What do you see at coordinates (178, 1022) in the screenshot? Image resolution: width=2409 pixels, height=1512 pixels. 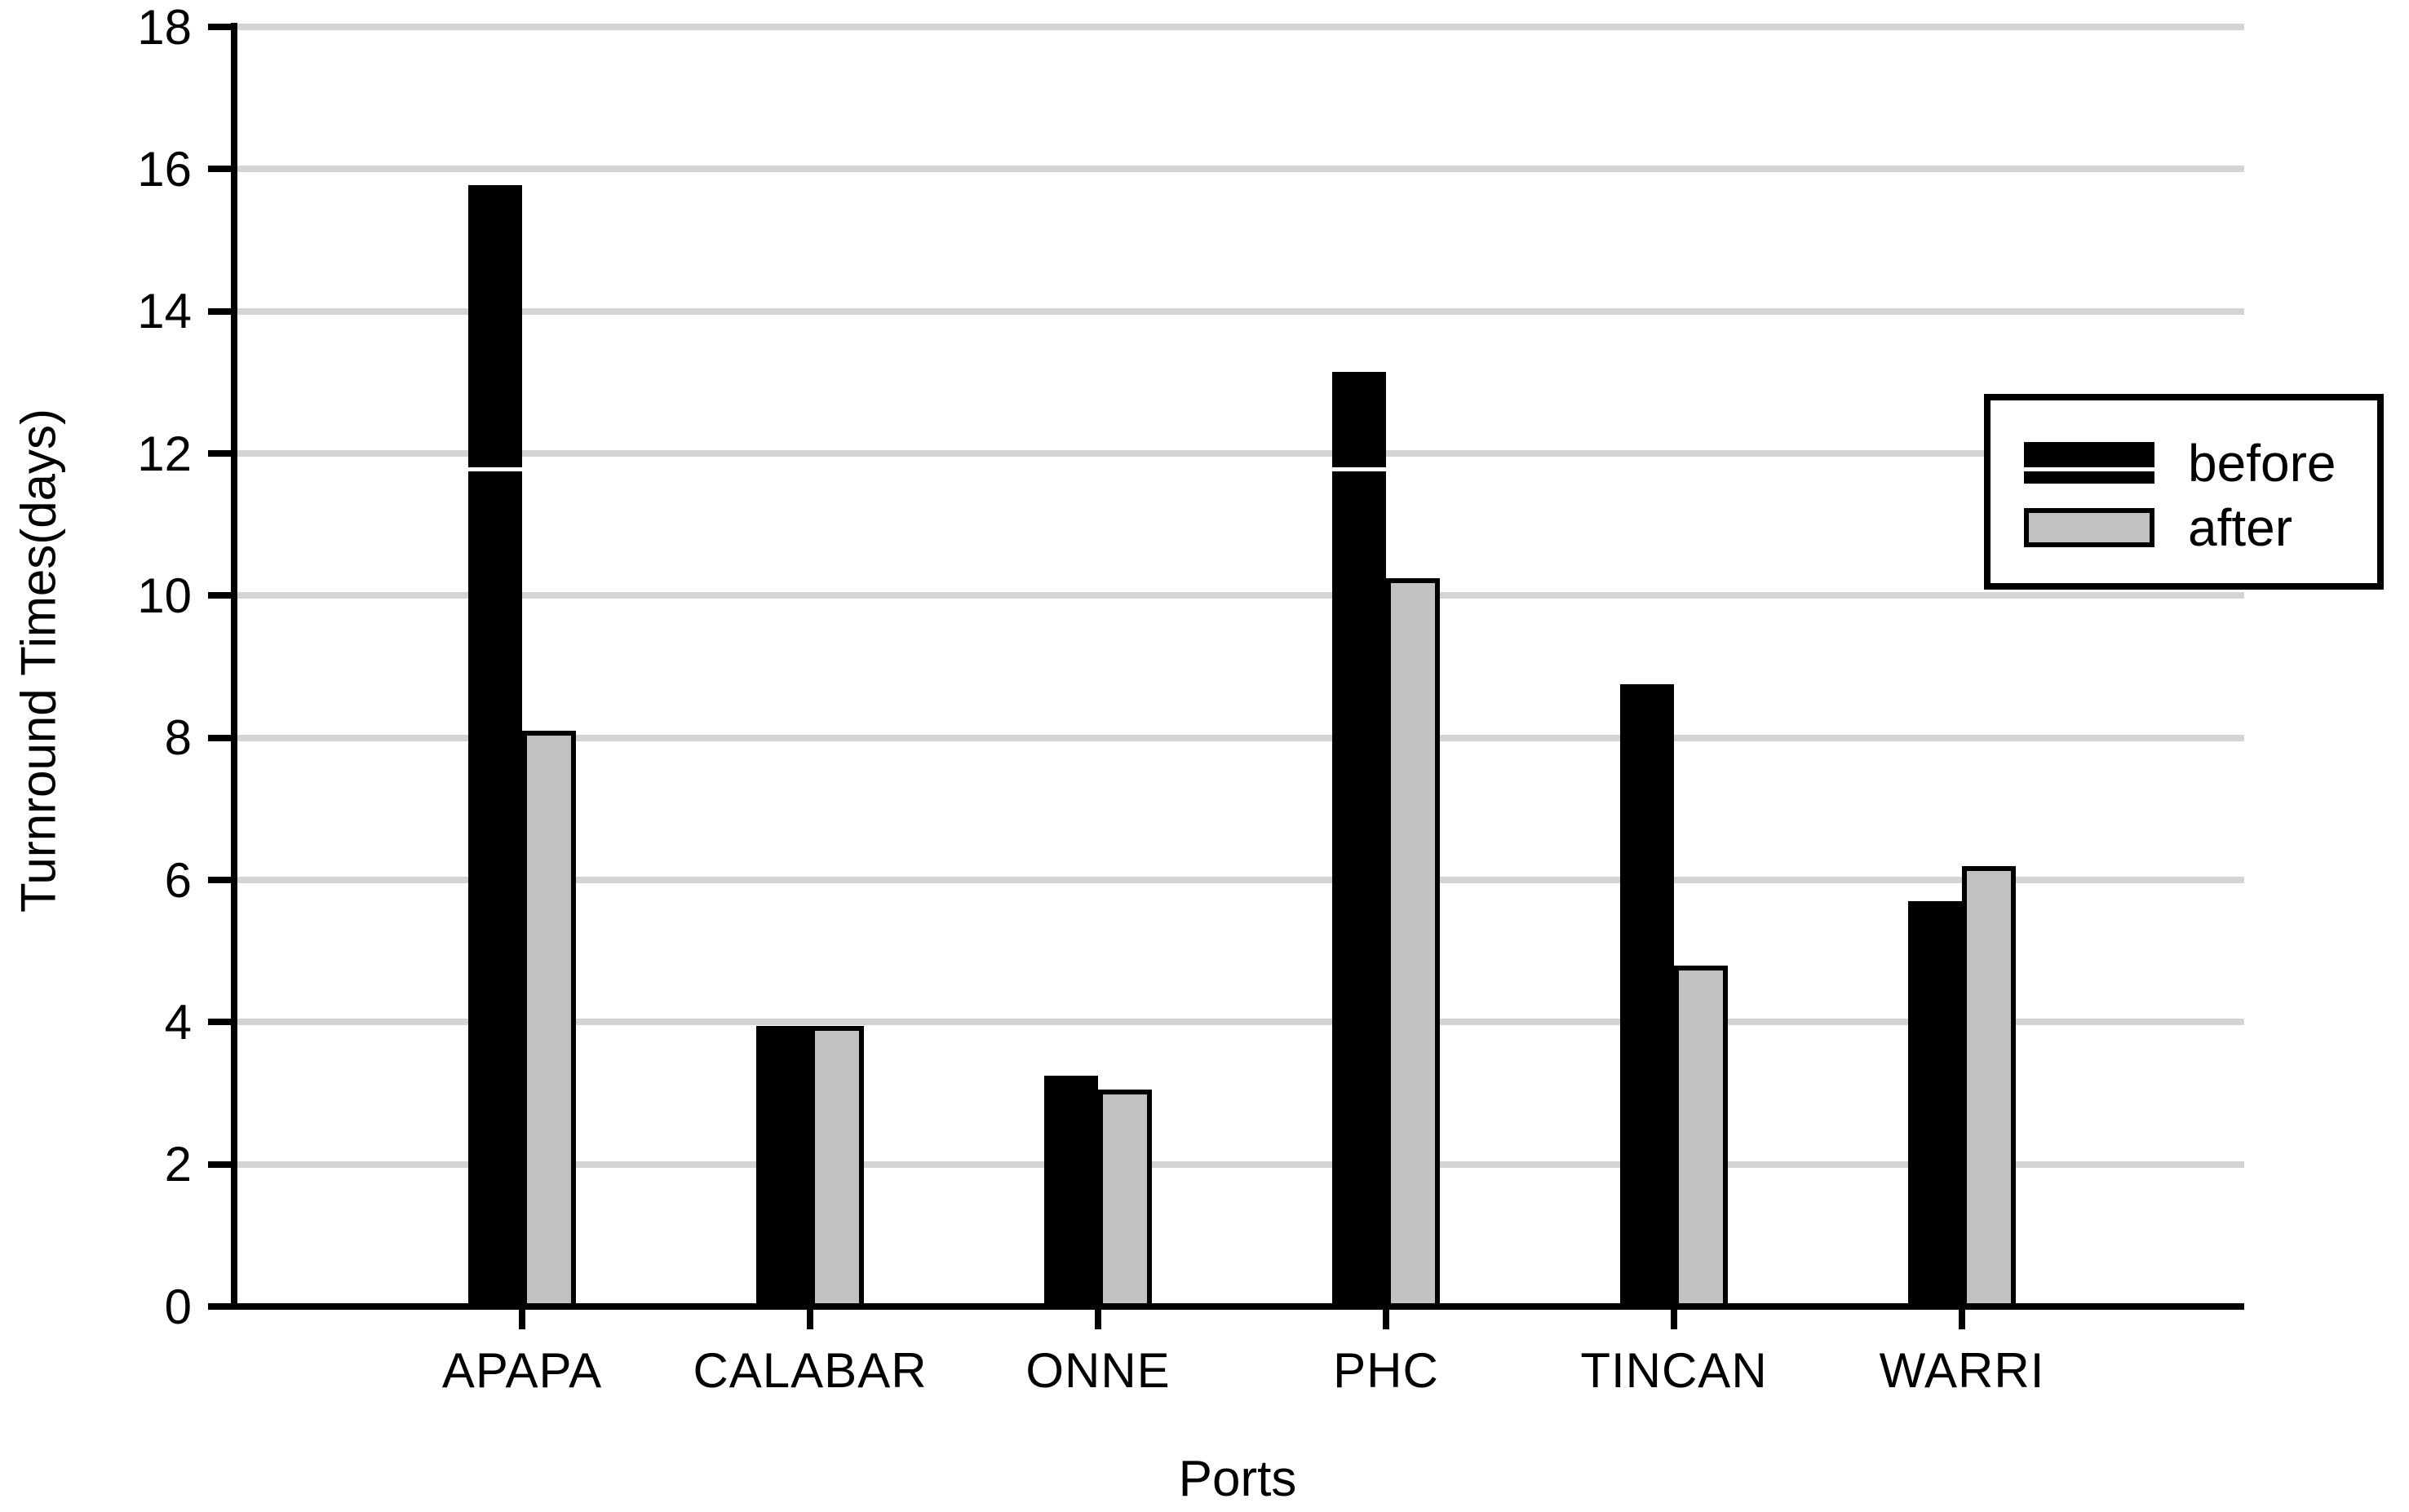 I see `y-tick-label-4: 4` at bounding box center [178, 1022].